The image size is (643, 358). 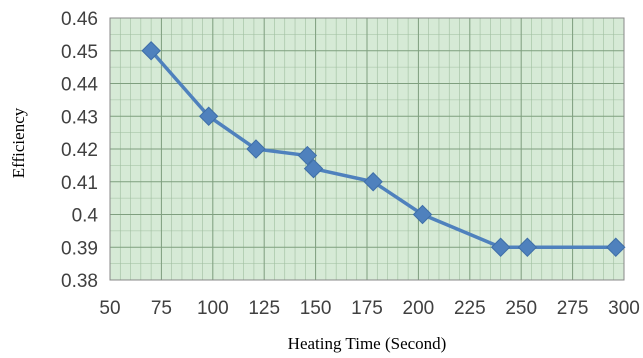 I want to click on x-tick-label: 100, so click(x=213, y=308).